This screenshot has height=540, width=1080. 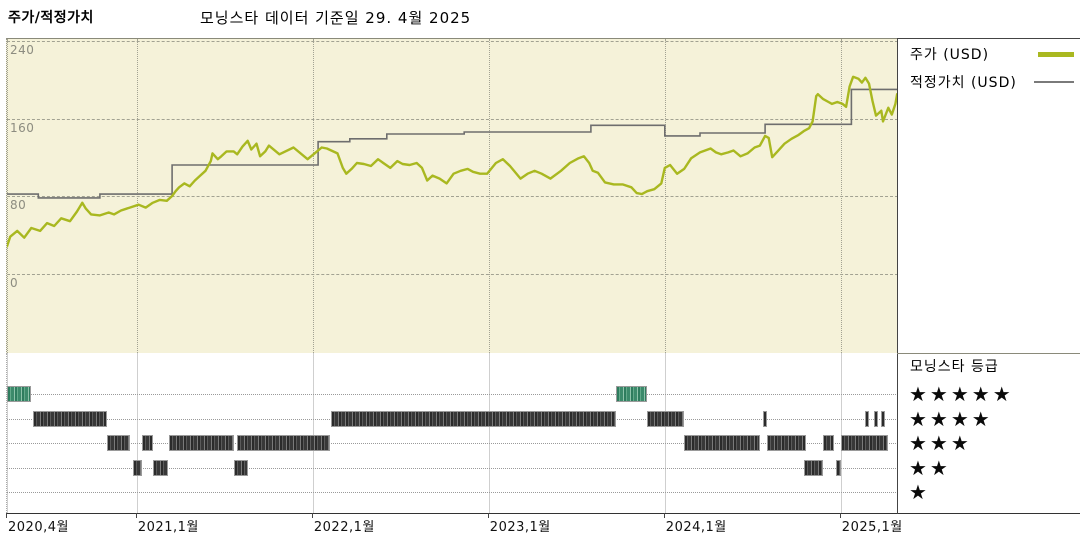 I want to click on legend-top-border, so click(x=988, y=38).